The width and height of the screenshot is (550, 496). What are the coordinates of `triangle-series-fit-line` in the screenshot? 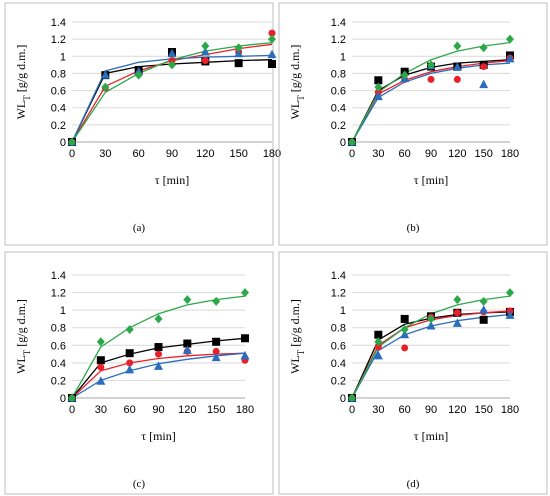 It's located at (431, 102).